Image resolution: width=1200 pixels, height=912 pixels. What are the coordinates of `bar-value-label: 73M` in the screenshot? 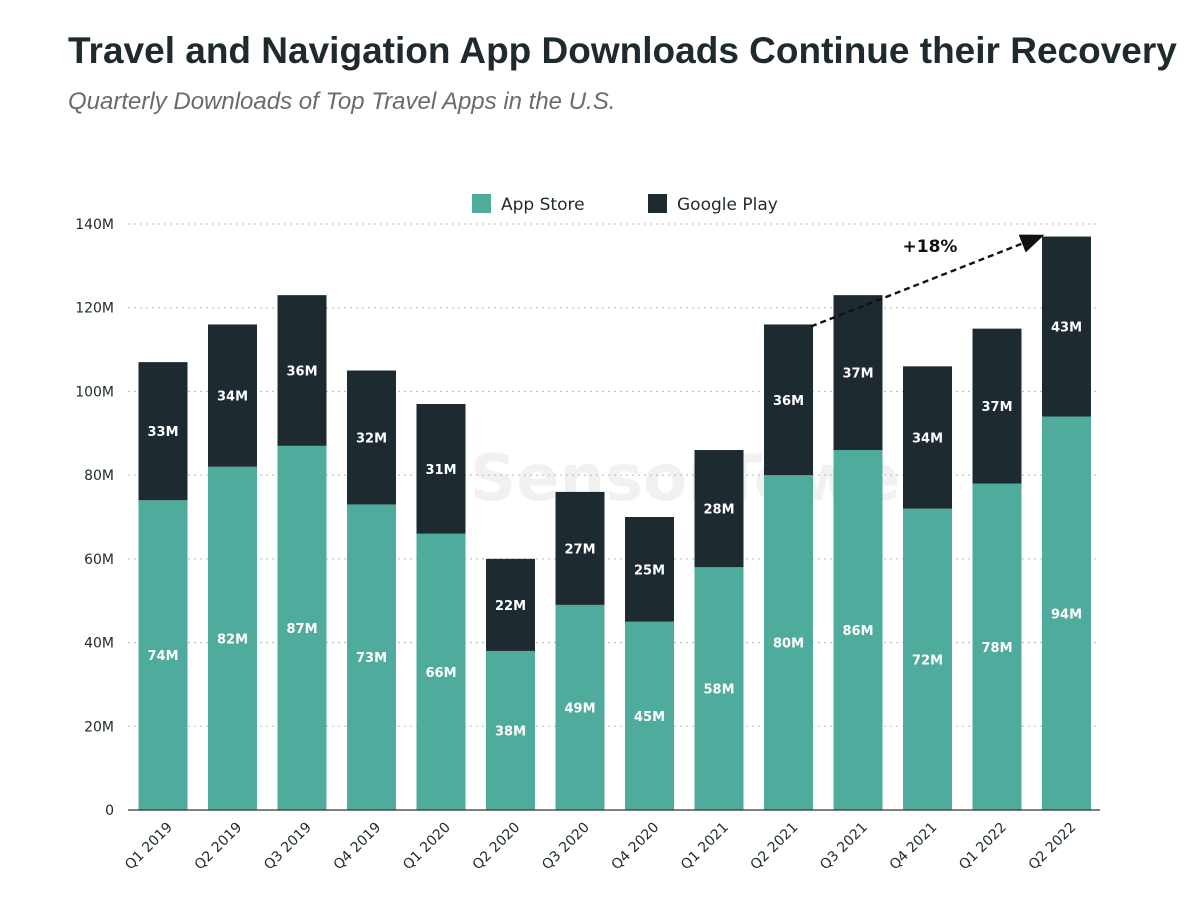 It's located at (371, 658).